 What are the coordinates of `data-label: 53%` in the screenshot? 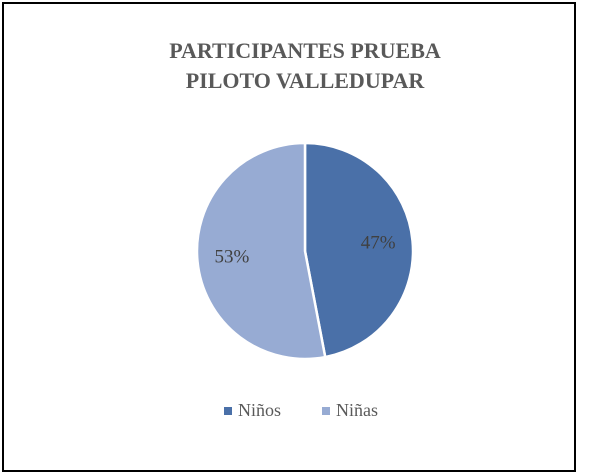 It's located at (231, 256).